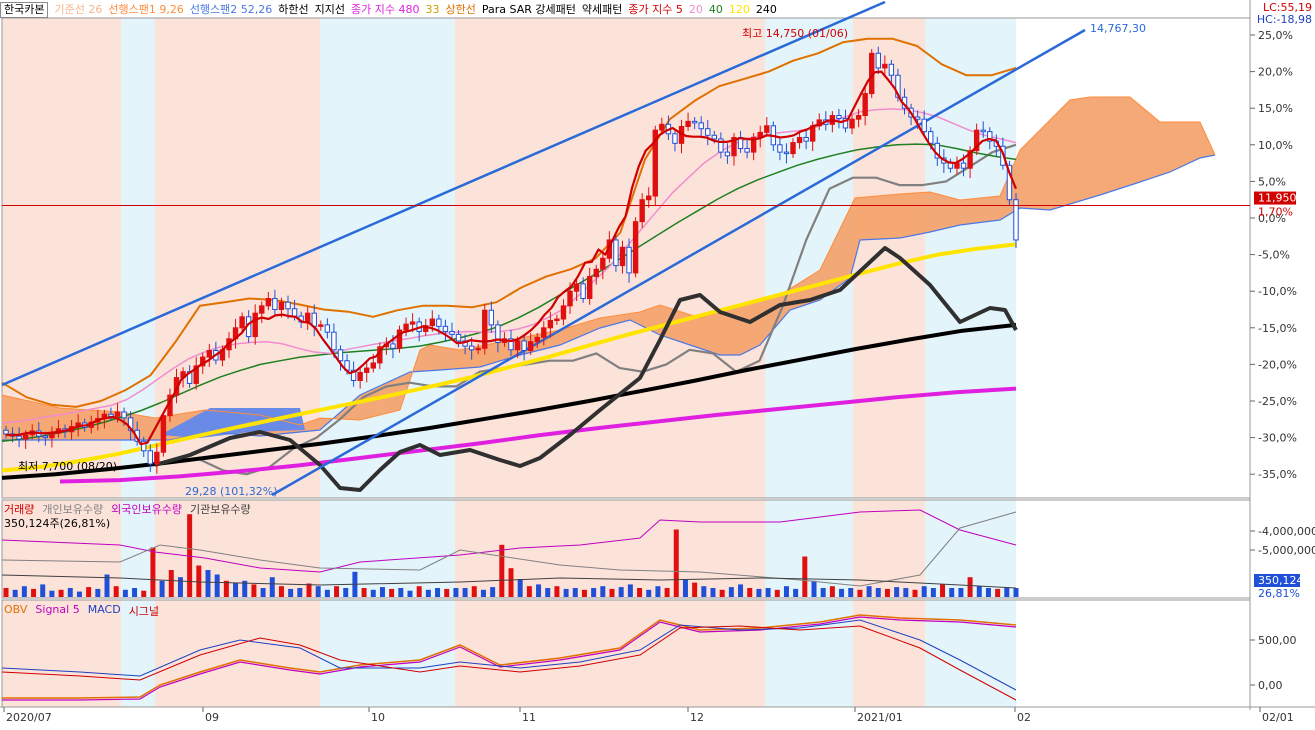  What do you see at coordinates (220, 509) in the screenshot?
I see `legend-item: 기관보유수량` at bounding box center [220, 509].